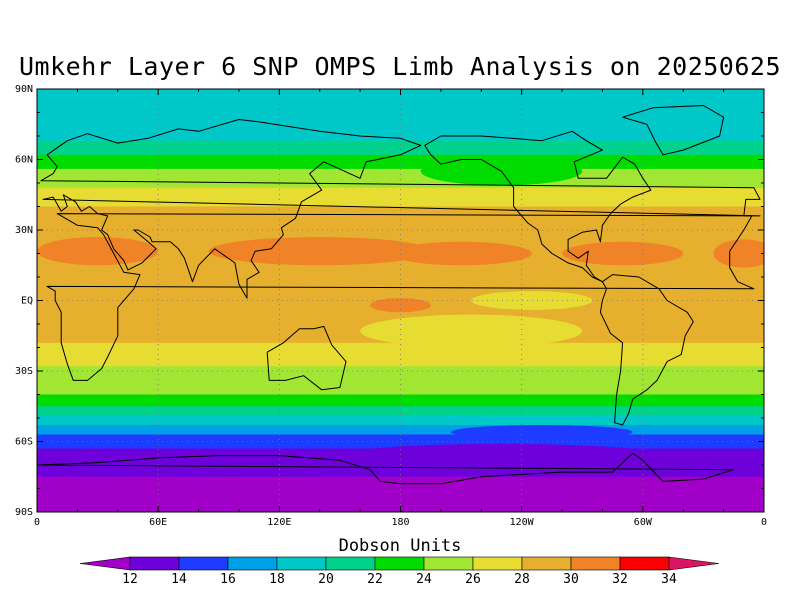  Describe the element at coordinates (669, 579) in the screenshot. I see `colorbar-tick-label: 34` at that location.